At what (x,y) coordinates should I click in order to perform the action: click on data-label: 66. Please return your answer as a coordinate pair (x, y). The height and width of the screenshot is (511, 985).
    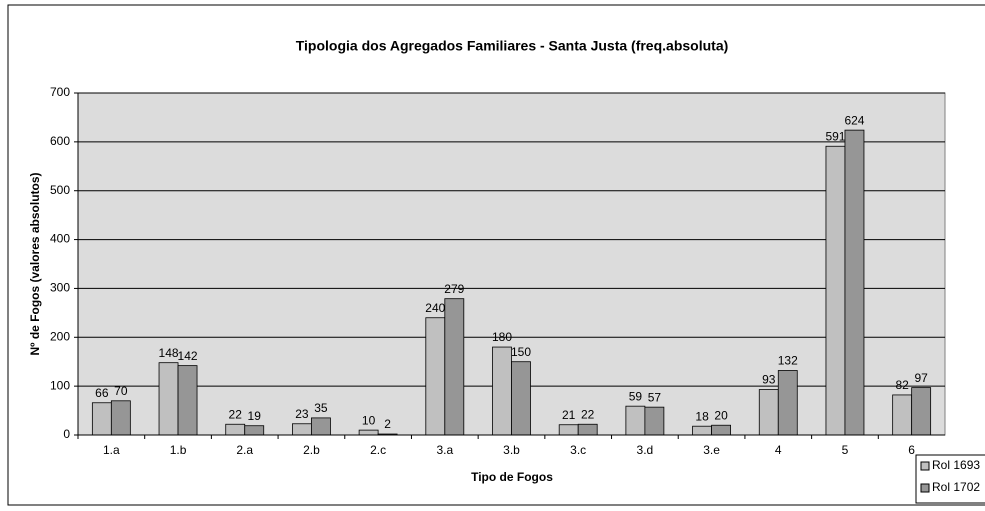
    Looking at the image, I should click on (102, 393).